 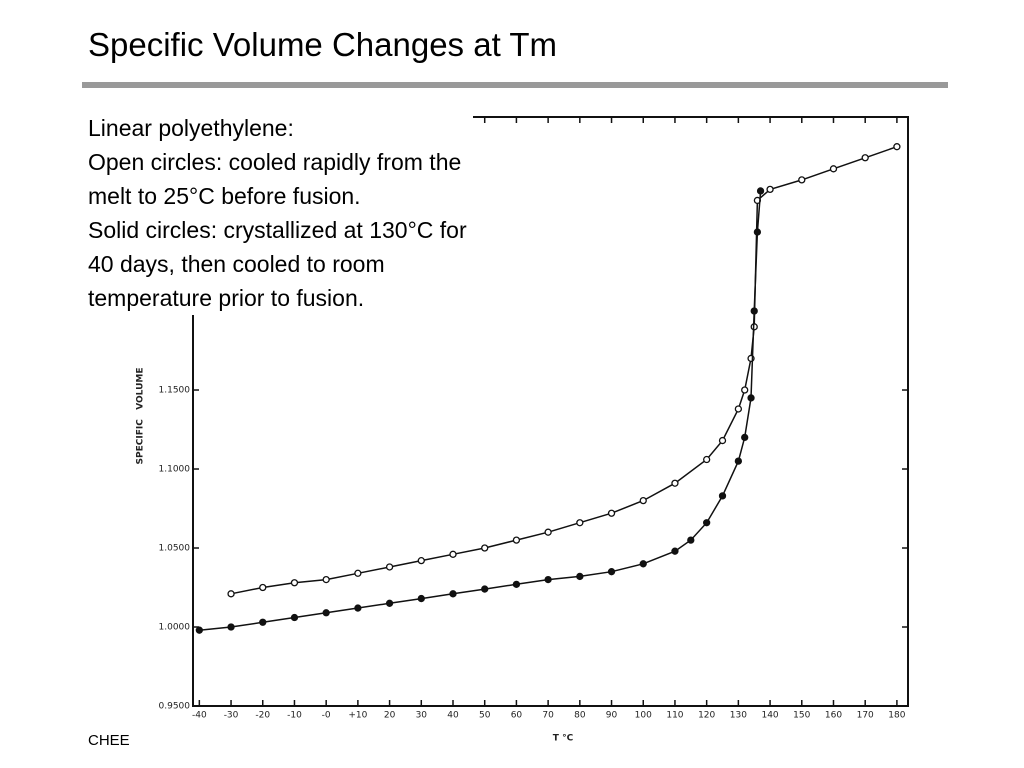 I want to click on x-tick-label: -10, so click(x=294, y=716).